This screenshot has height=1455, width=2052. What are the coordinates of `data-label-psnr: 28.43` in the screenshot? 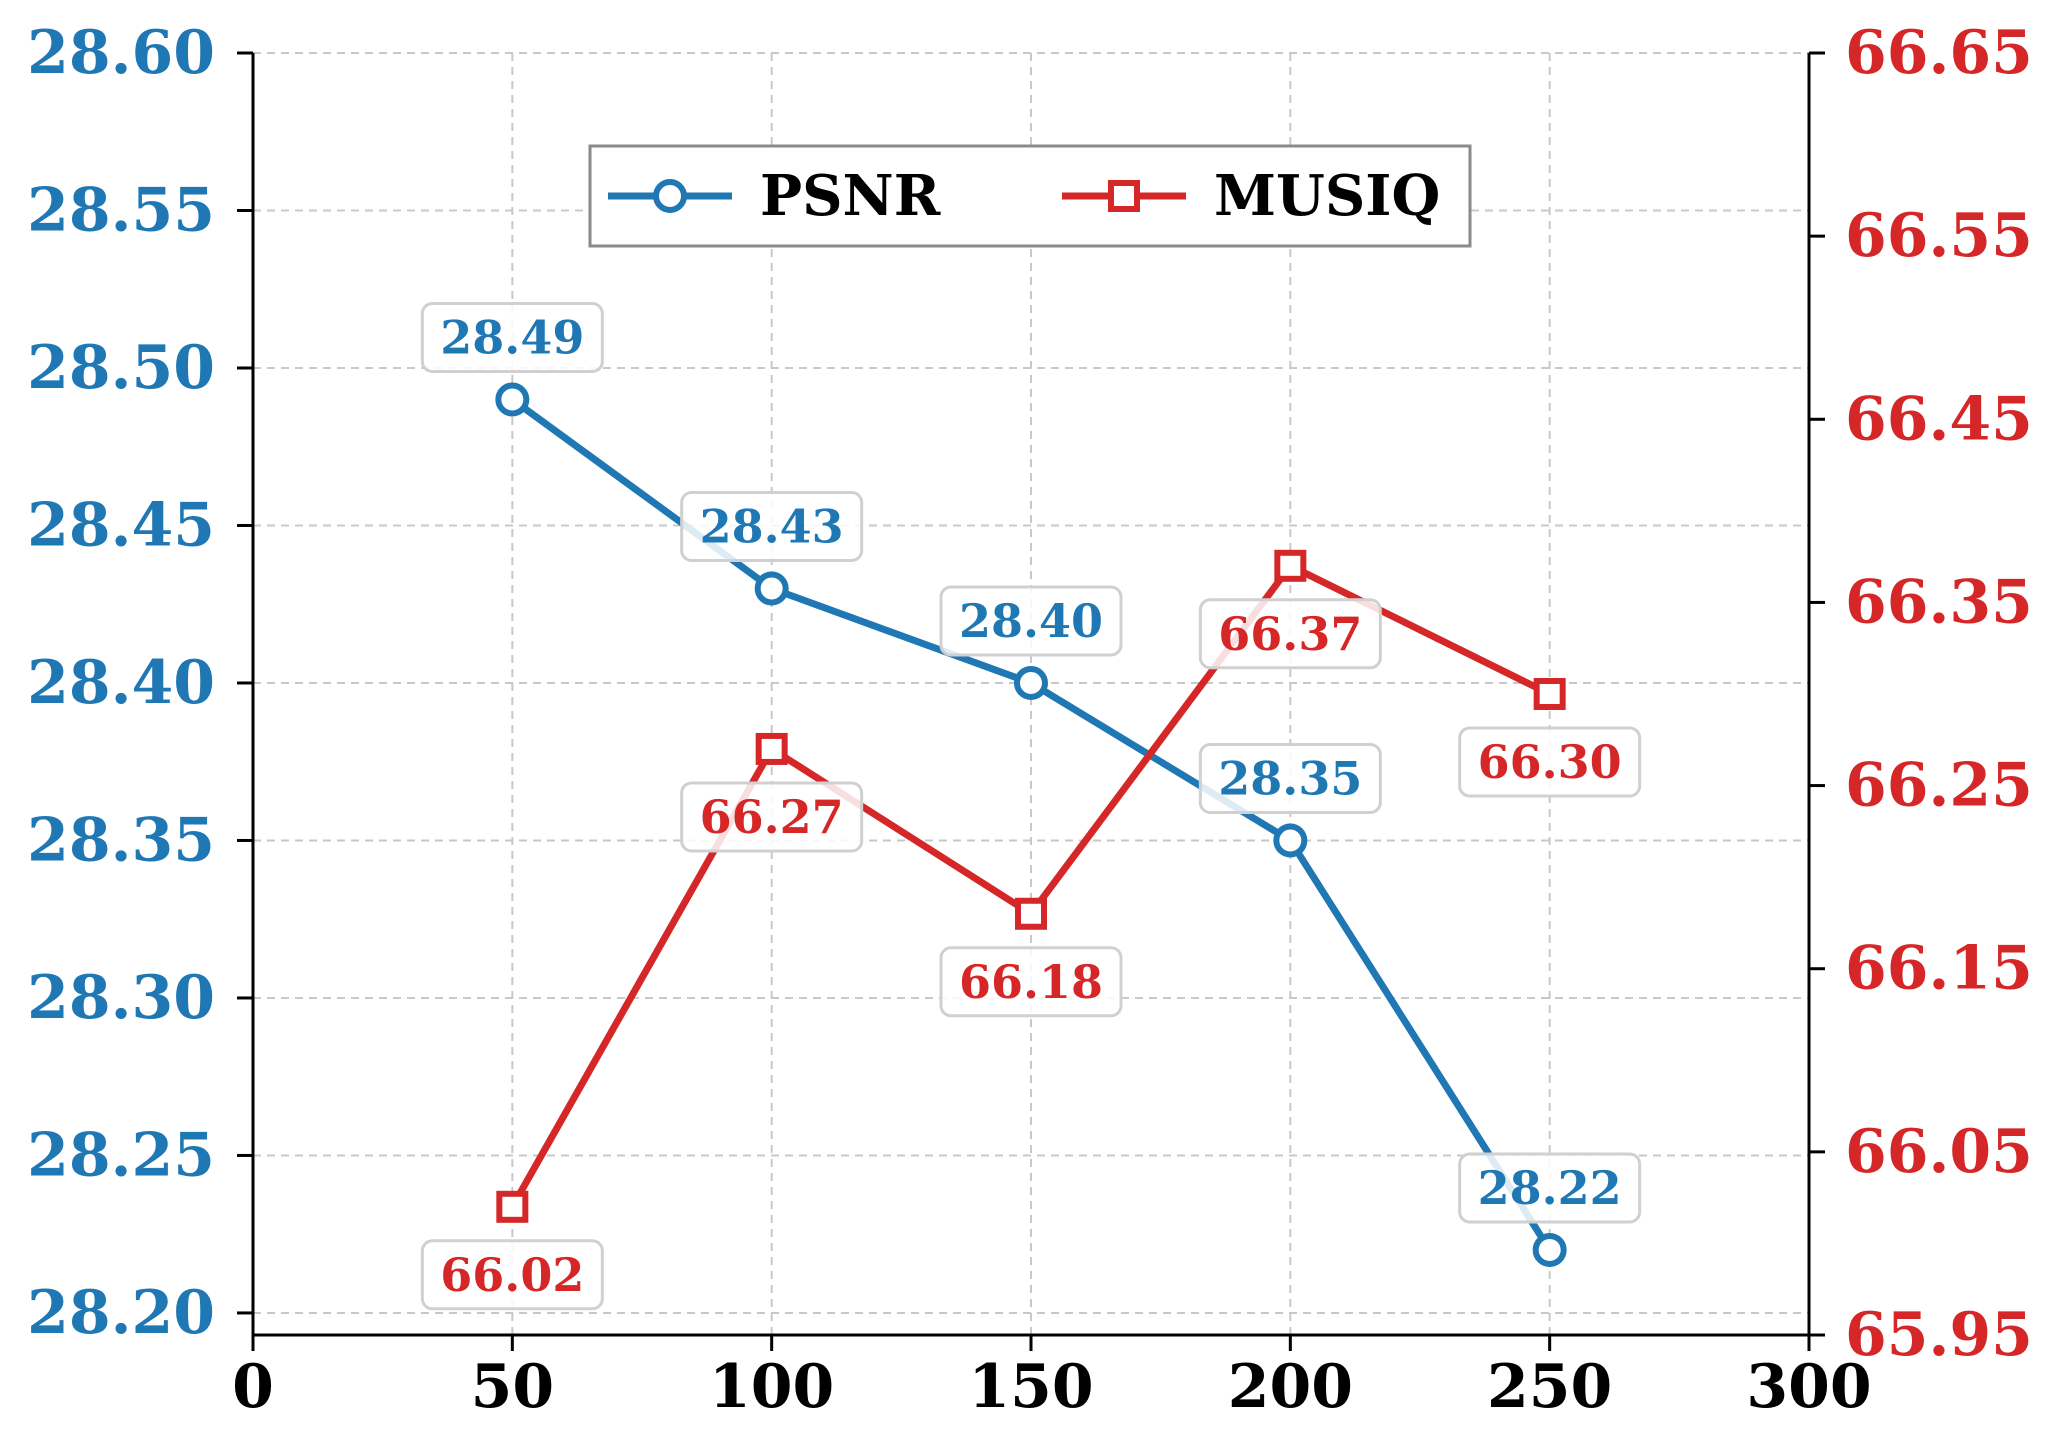 It's located at (772, 526).